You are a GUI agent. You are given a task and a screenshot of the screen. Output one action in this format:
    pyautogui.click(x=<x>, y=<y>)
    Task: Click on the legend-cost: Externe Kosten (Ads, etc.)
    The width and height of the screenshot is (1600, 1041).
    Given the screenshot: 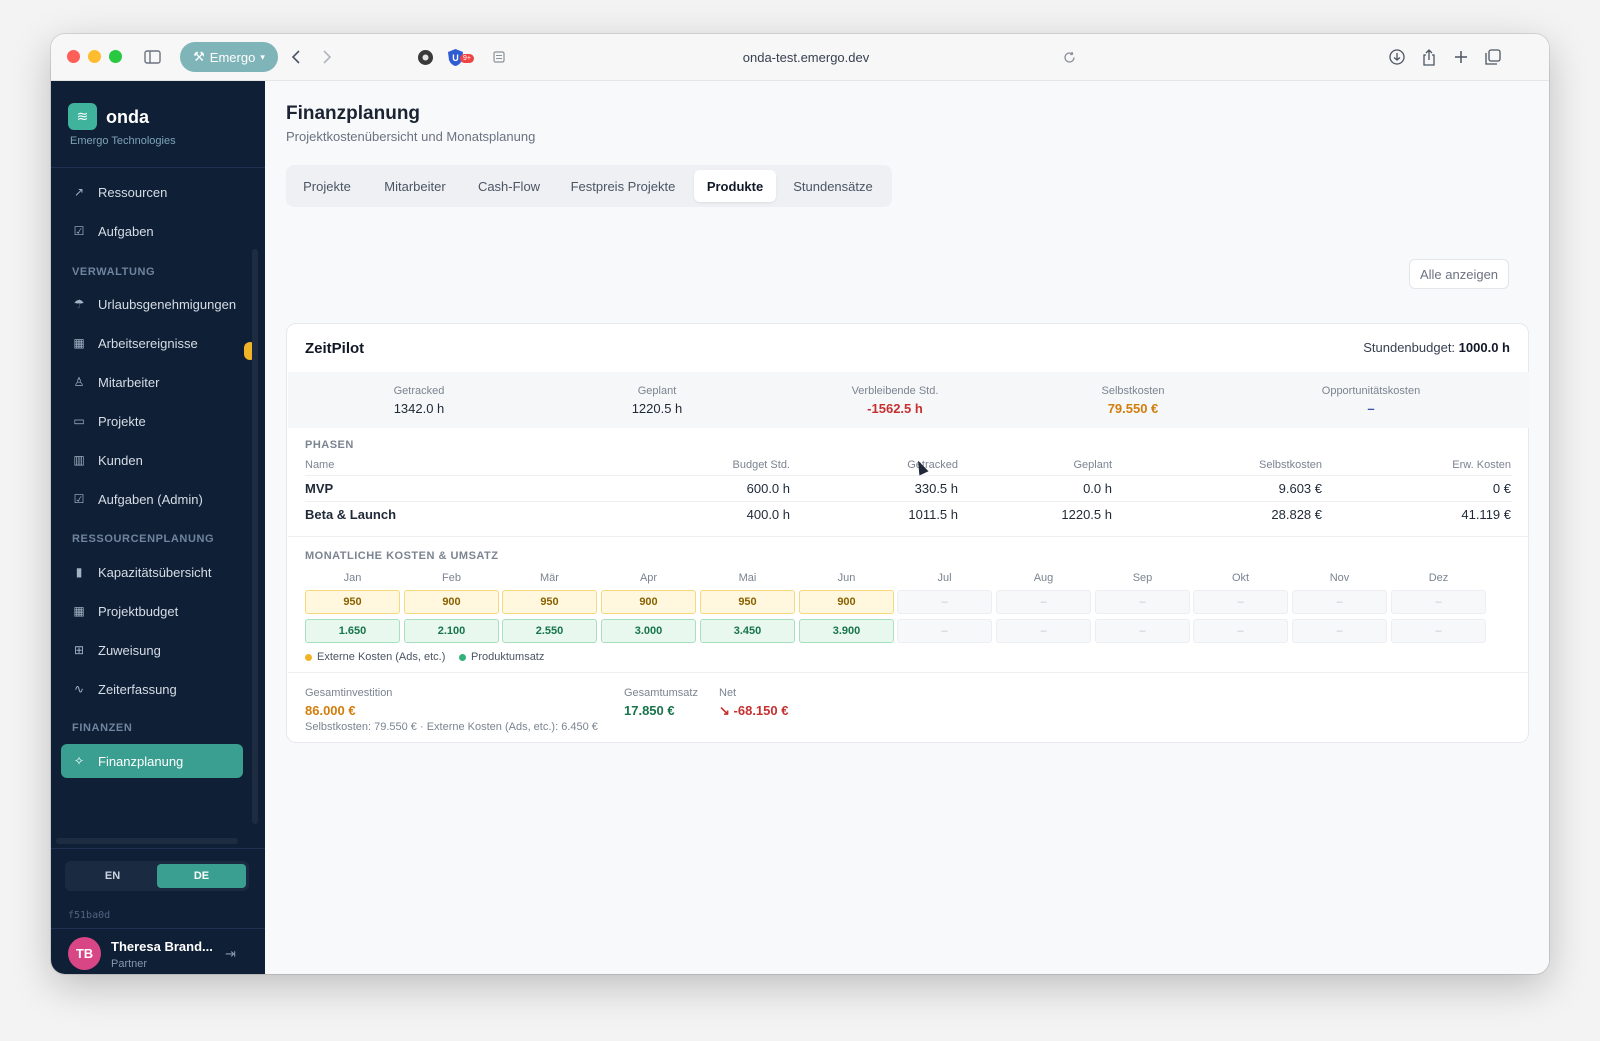 What is the action you would take?
    pyautogui.click(x=375, y=657)
    